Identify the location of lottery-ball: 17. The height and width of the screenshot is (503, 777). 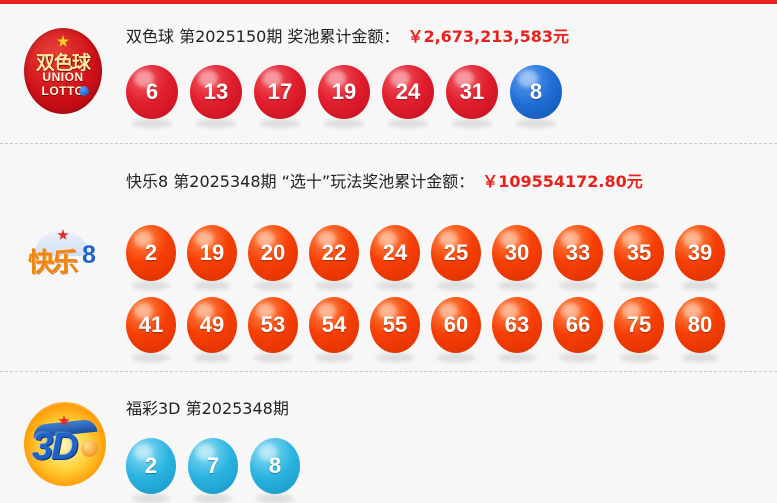
(280, 92).